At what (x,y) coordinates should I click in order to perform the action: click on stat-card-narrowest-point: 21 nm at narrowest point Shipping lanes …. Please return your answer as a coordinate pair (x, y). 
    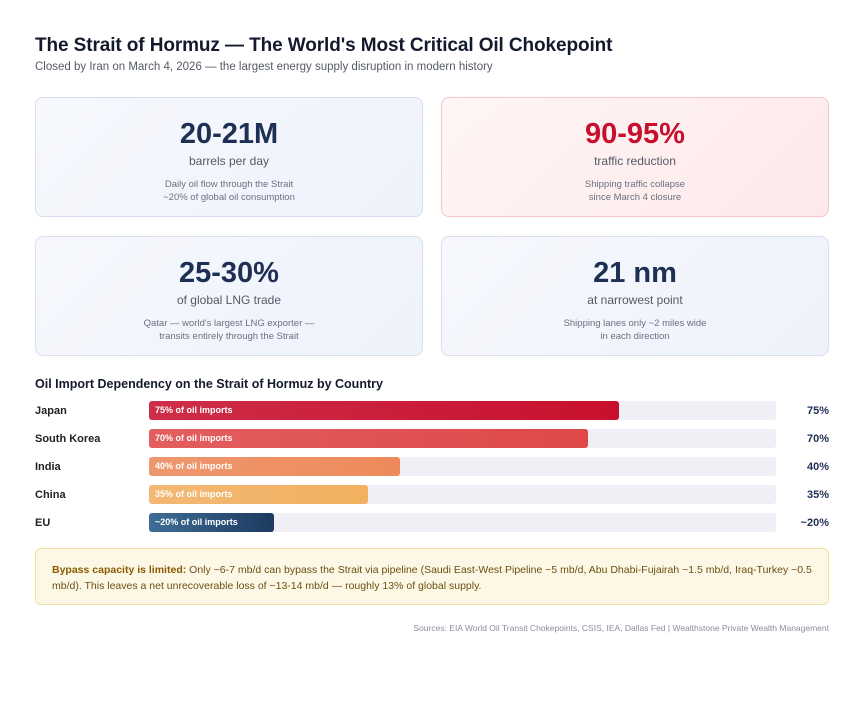
    Looking at the image, I should click on (635, 296).